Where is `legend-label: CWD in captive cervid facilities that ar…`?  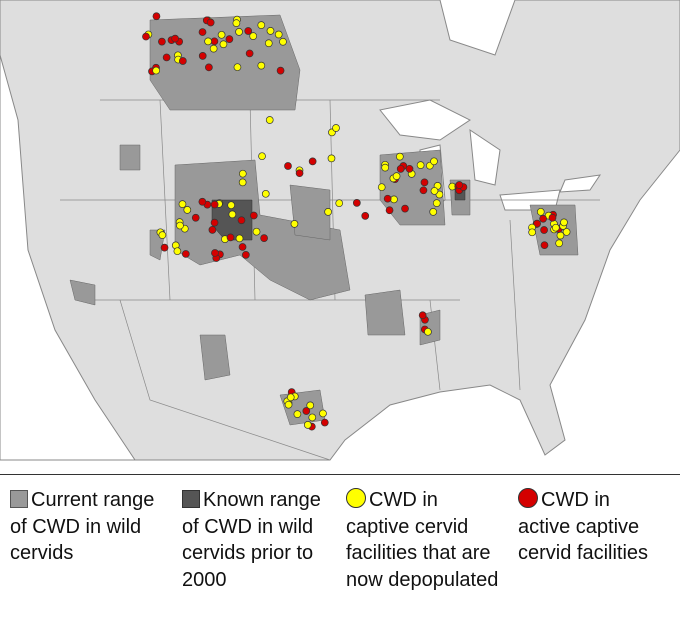
legend-label: CWD in captive cervid facilities that ar… is located at coordinates (422, 540).